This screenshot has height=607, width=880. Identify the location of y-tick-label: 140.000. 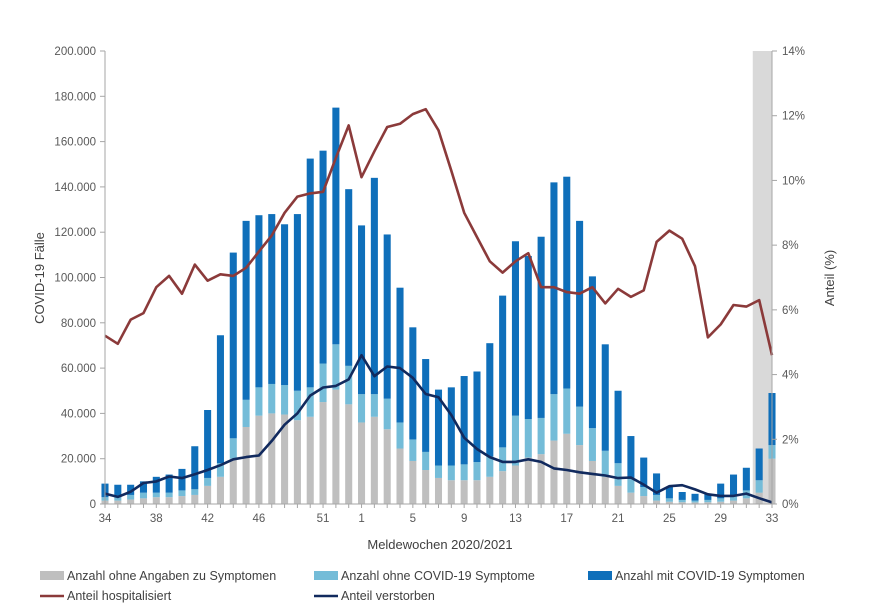
(75, 188).